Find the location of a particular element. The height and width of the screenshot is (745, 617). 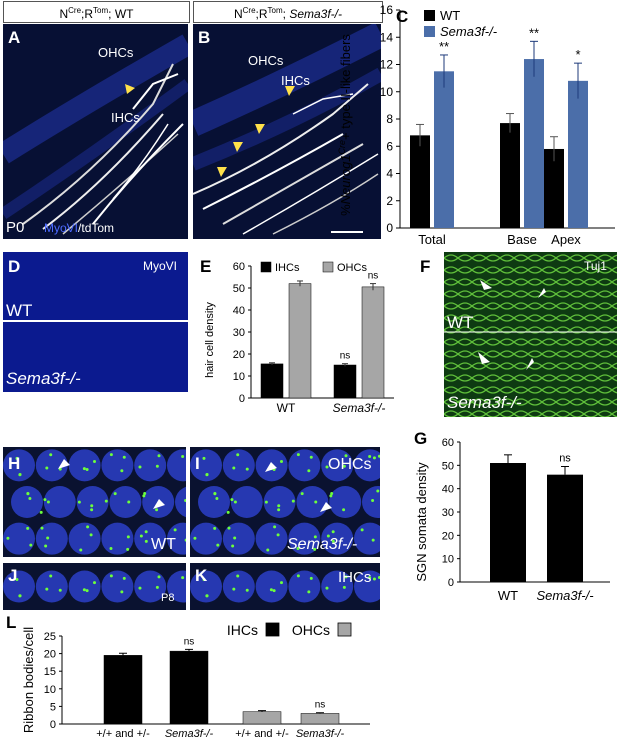

panel-e-ytick-label: 60 is located at coordinates (239, 267).